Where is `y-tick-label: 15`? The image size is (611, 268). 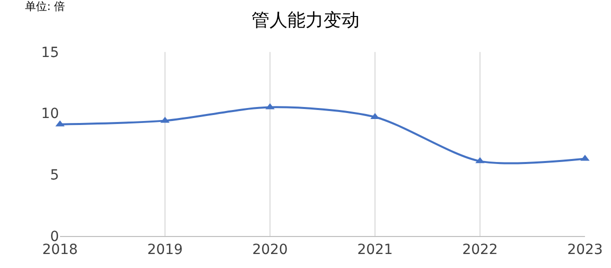 y-tick-label: 15 is located at coordinates (50, 52).